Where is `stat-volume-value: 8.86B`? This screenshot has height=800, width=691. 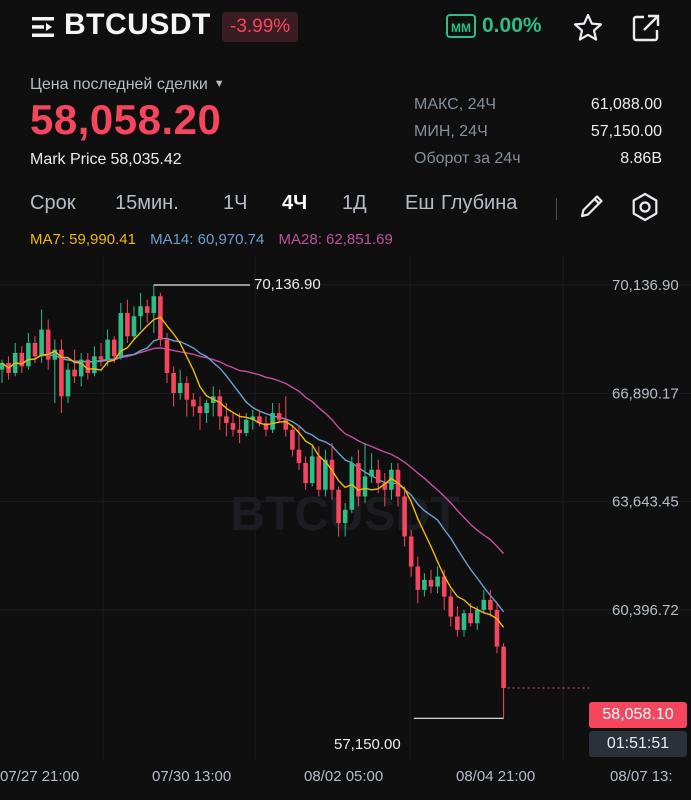 stat-volume-value: 8.86B is located at coordinates (641, 158).